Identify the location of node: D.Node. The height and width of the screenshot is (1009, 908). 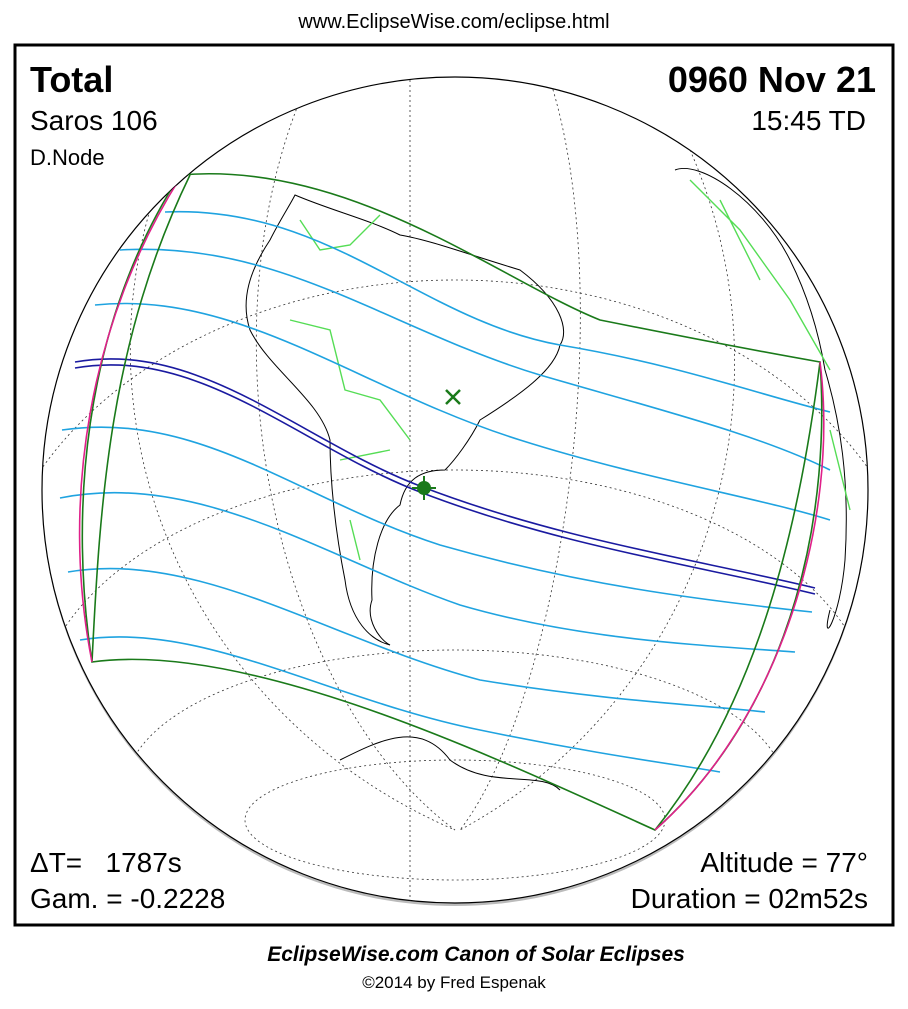
(67, 157).